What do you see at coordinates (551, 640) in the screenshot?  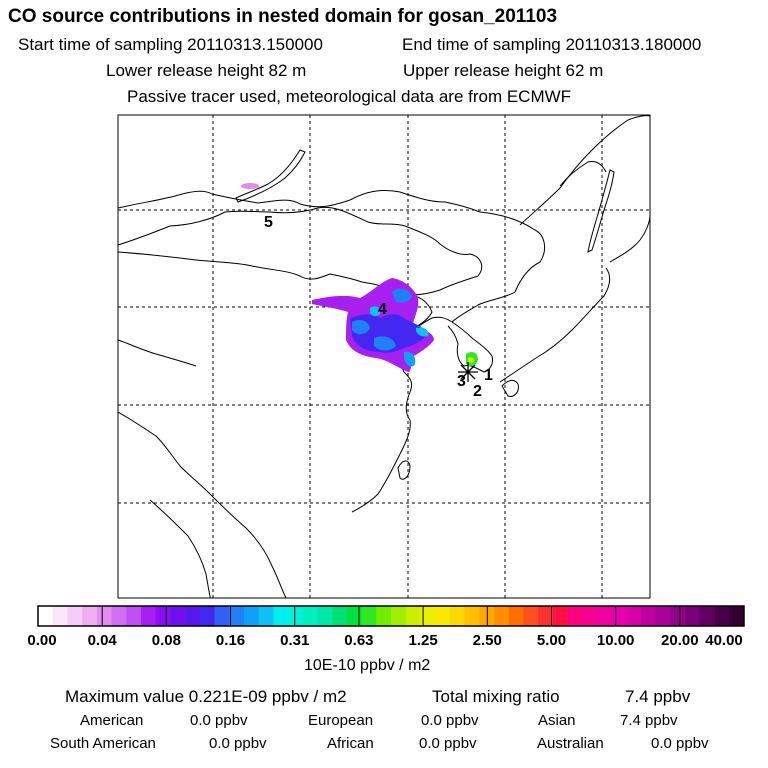 I see `colorbar-tick-label: 5.00` at bounding box center [551, 640].